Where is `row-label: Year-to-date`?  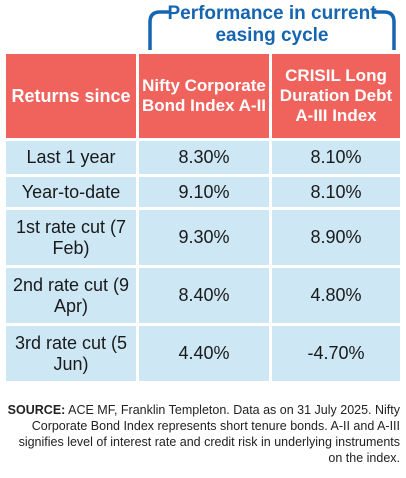
row-label: Year-to-date is located at coordinates (71, 192).